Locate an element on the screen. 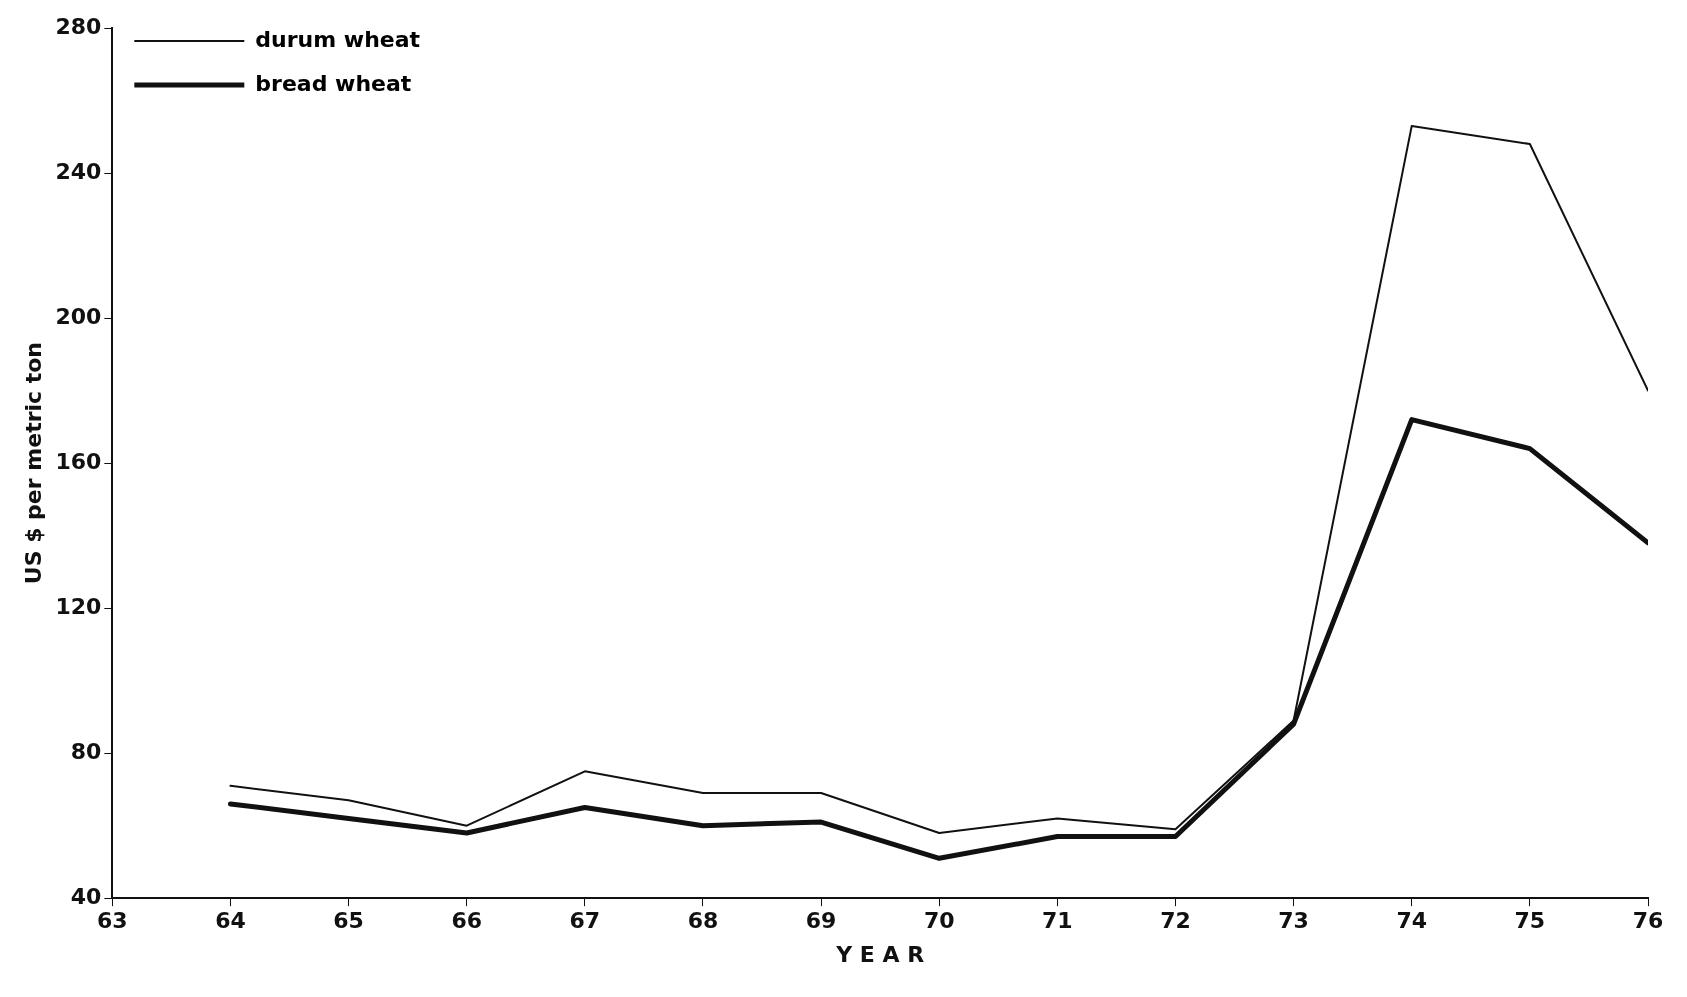 The image size is (1687, 997). x-tick-label: 68 is located at coordinates (703, 921).